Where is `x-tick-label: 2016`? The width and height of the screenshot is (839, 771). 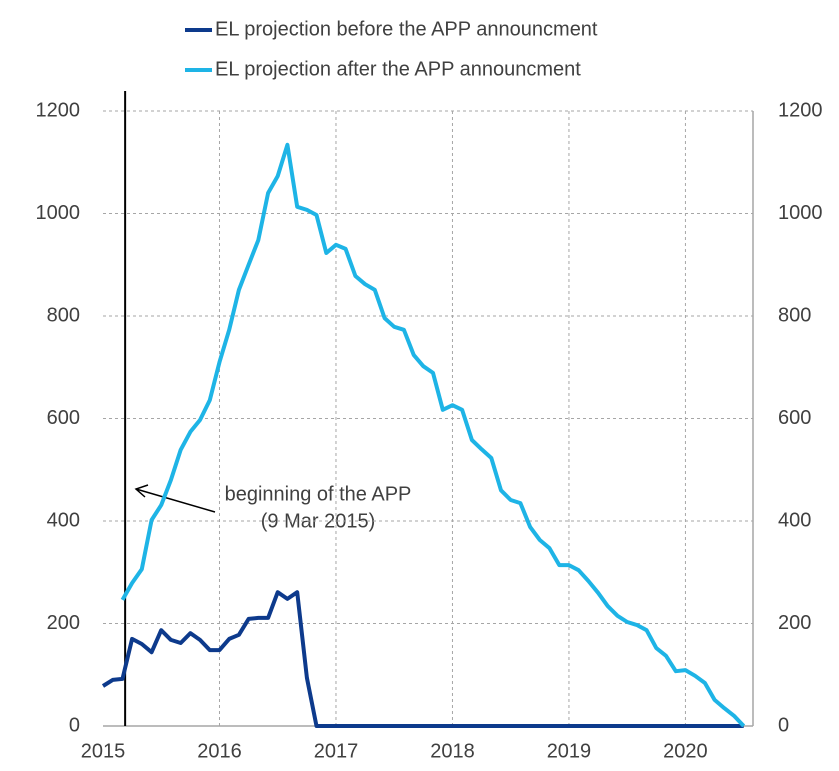
x-tick-label: 2016 is located at coordinates (219, 751).